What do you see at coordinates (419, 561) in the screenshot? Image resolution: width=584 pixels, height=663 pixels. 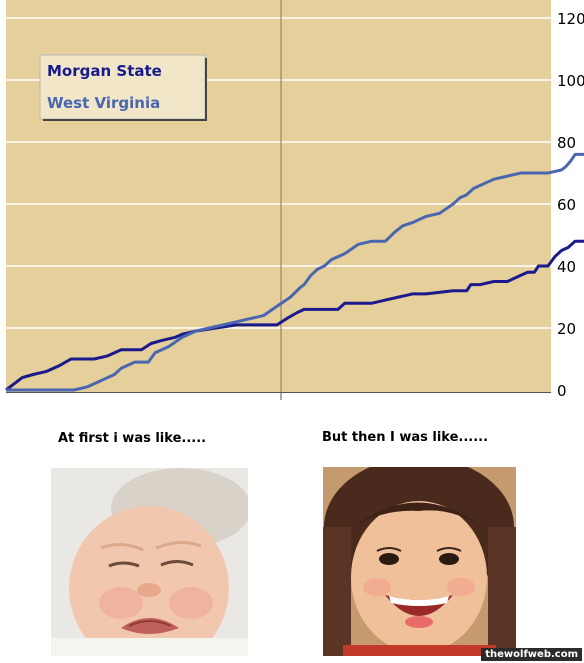 I see `laughing-girl-photo` at bounding box center [419, 561].